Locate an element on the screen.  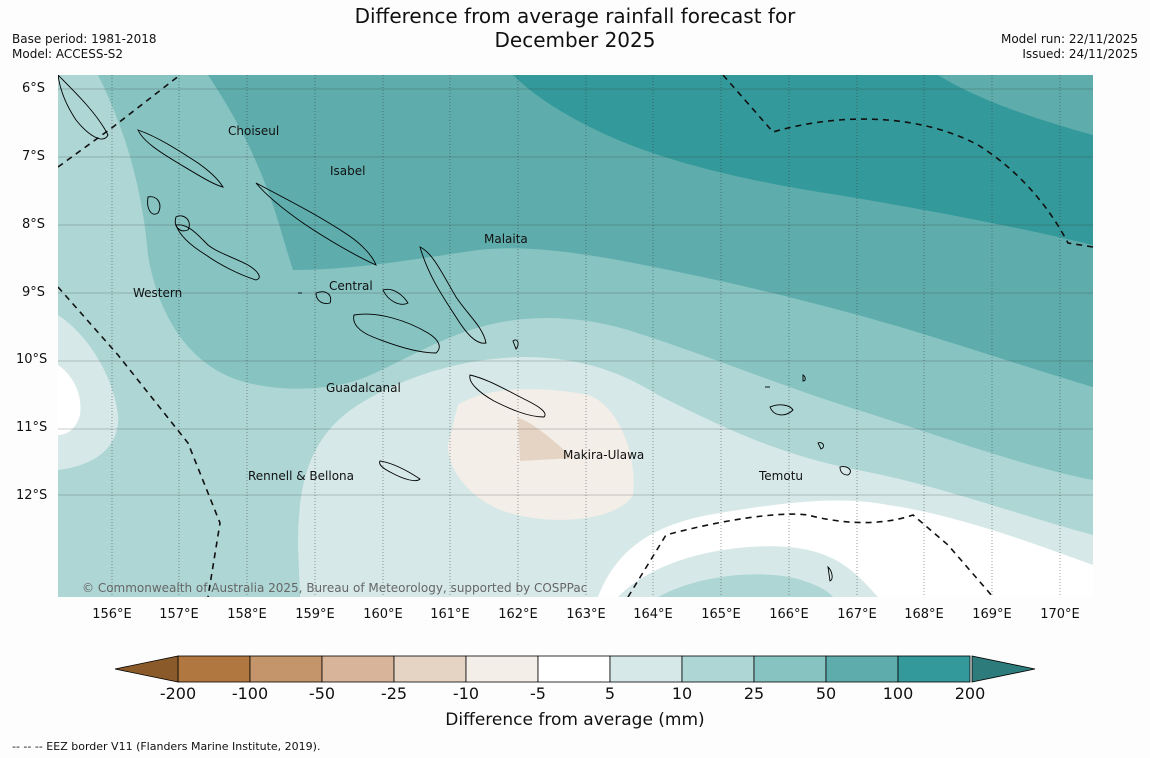
issued-date: Issued: 24/11/2025 is located at coordinates (1080, 54).